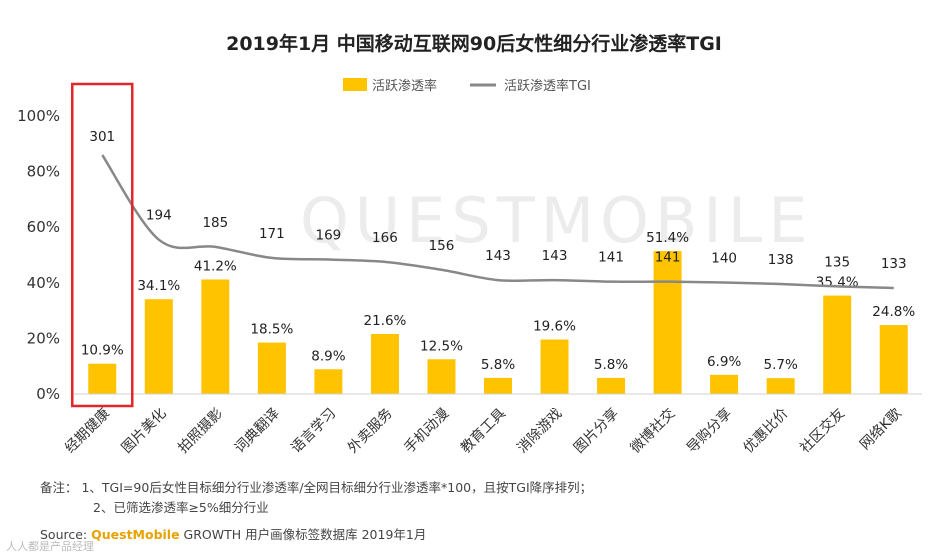 This screenshot has width=948, height=556. Describe the element at coordinates (257, 431) in the screenshot. I see `x-tick-label: 词典翻译` at that location.